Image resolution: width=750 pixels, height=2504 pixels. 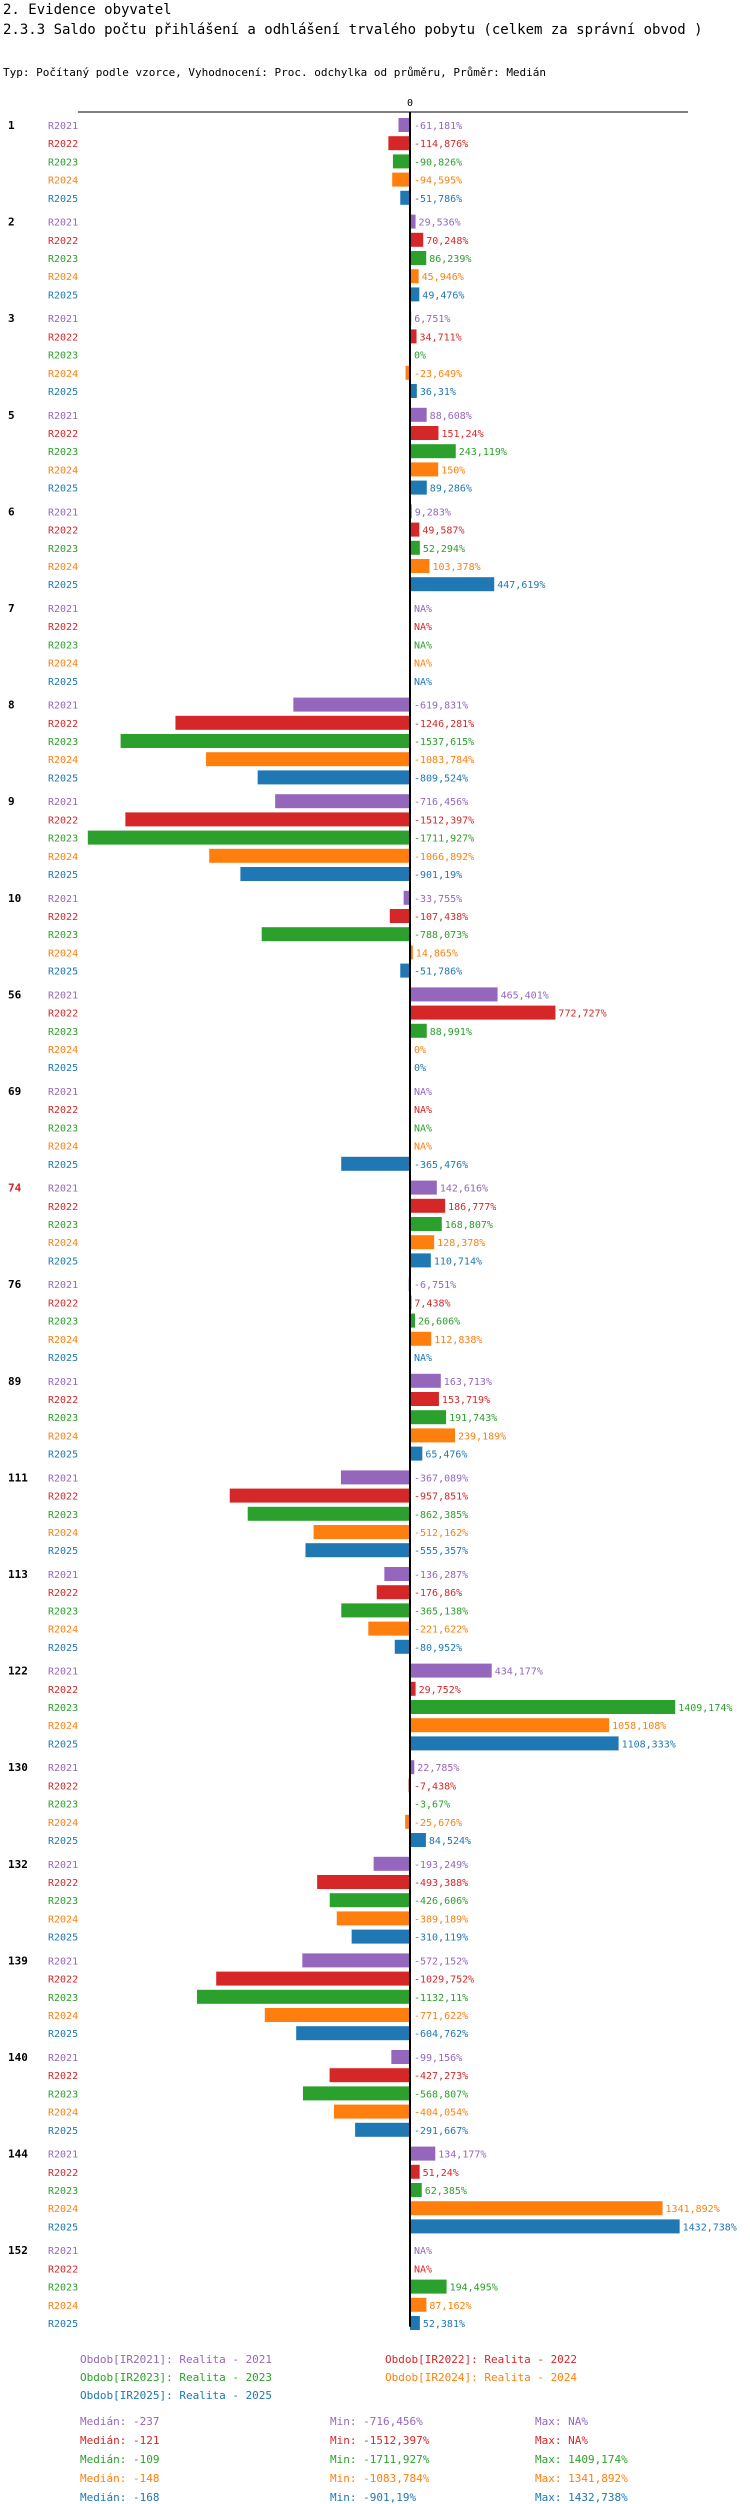 I want to click on value-label: -61,181%, so click(x=438, y=126).